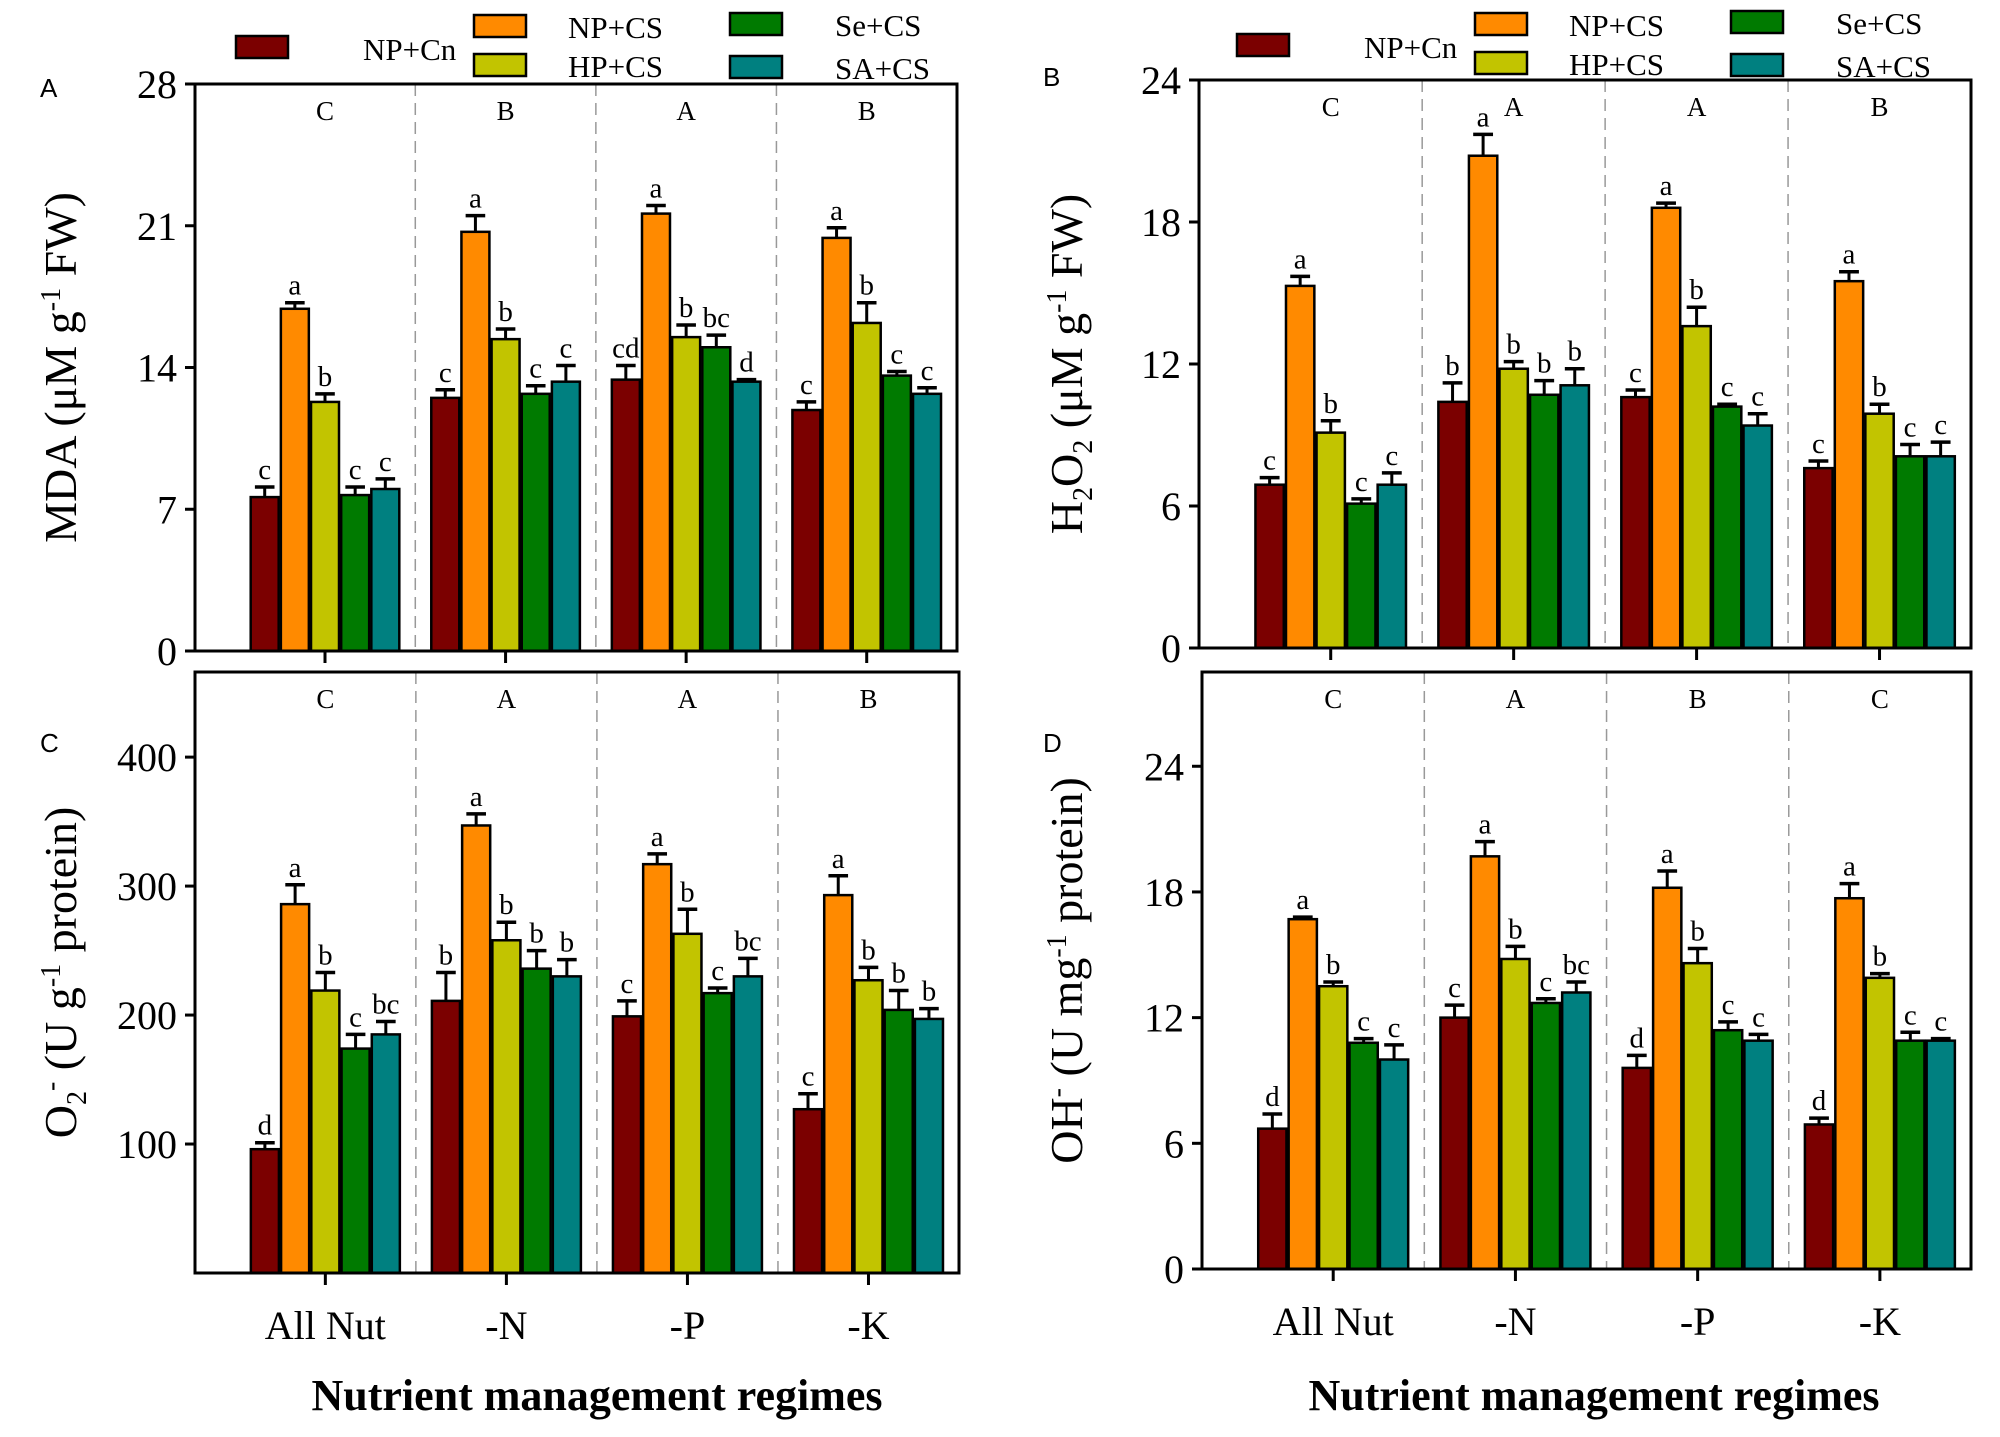 This screenshot has height=1437, width=2000. Describe the element at coordinates (746, 516) in the screenshot. I see `bar-SA+CS--P` at that location.